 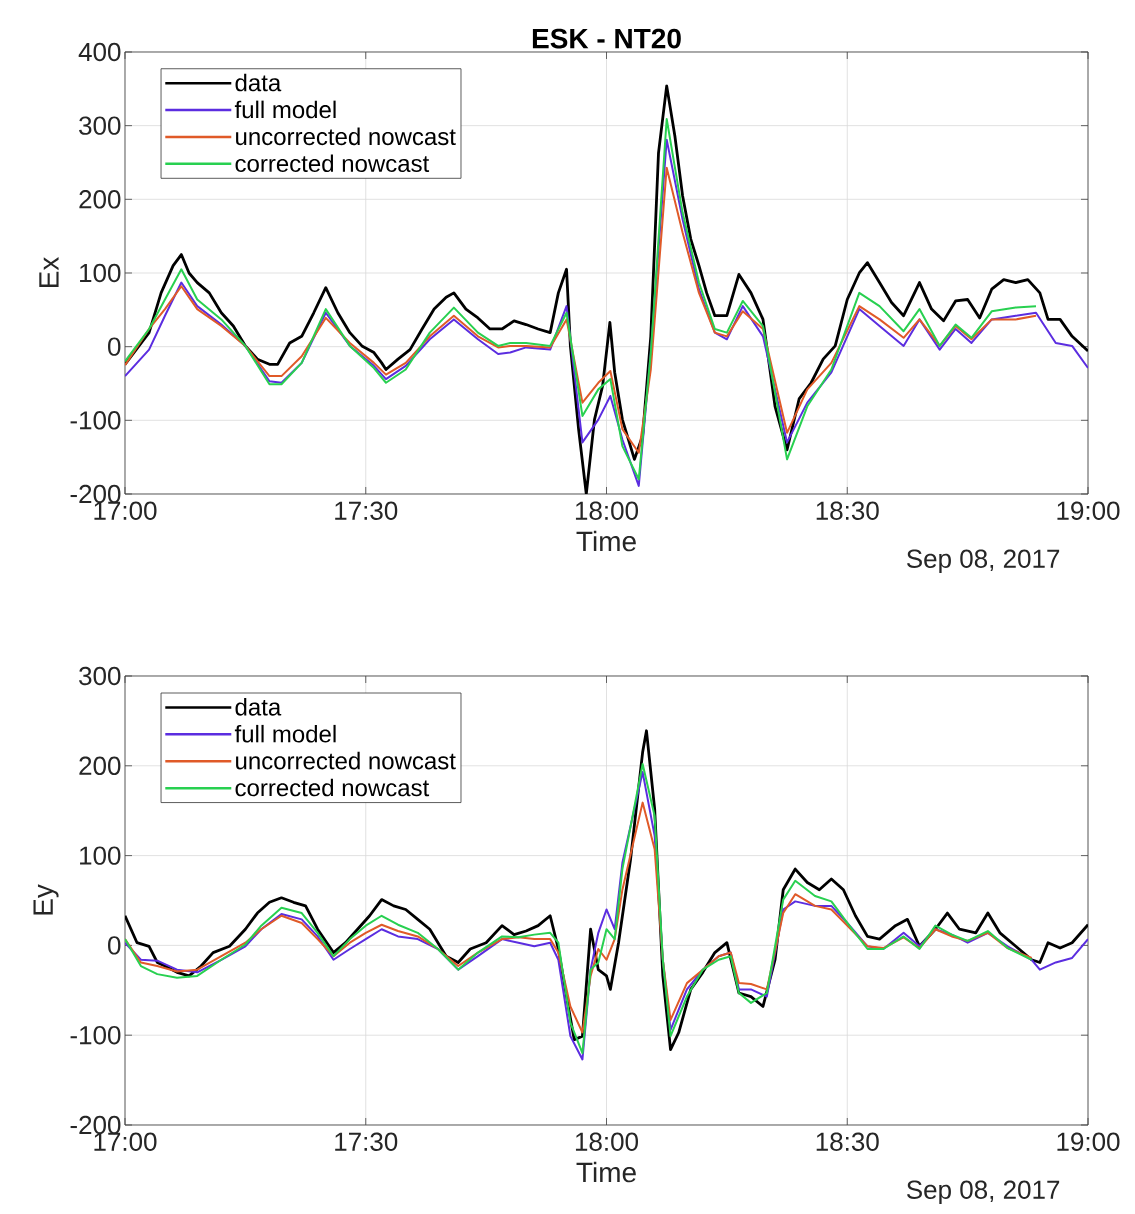 What do you see at coordinates (99, 52) in the screenshot?
I see `y-tick-label: 400` at bounding box center [99, 52].